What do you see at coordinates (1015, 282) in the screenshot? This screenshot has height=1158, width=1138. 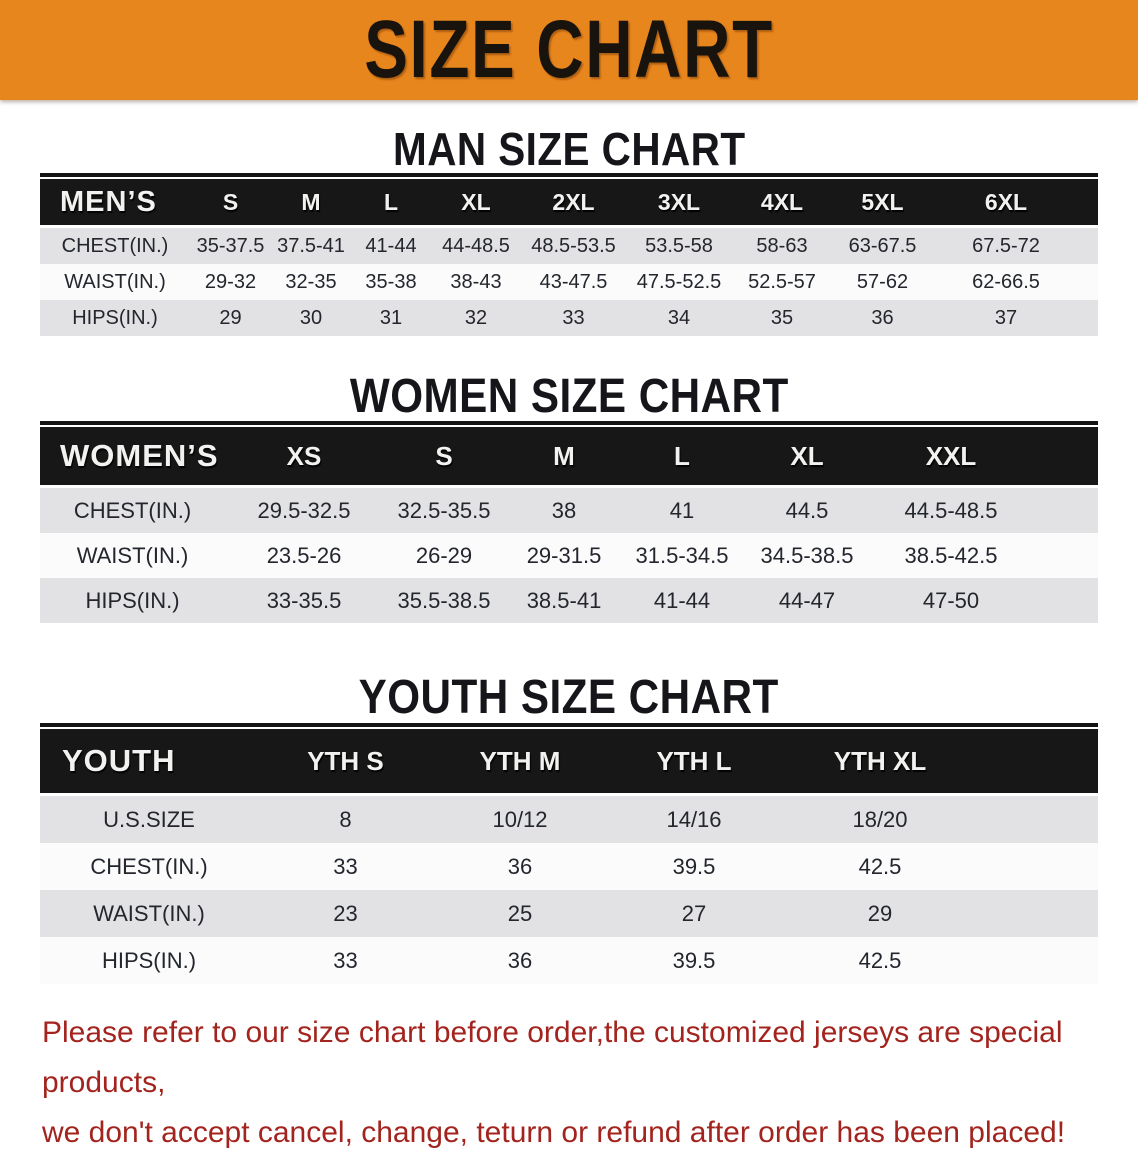 I see `table-cell: 62-66.5` at bounding box center [1015, 282].